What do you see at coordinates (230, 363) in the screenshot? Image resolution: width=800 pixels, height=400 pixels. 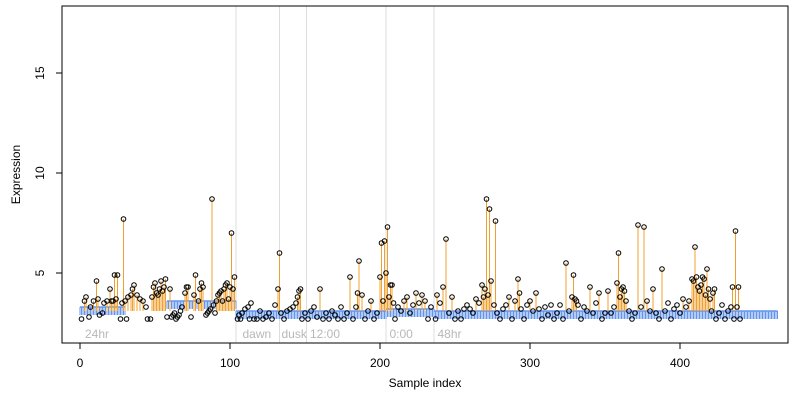 I see `x-tick-label-1: 100` at bounding box center [230, 363].